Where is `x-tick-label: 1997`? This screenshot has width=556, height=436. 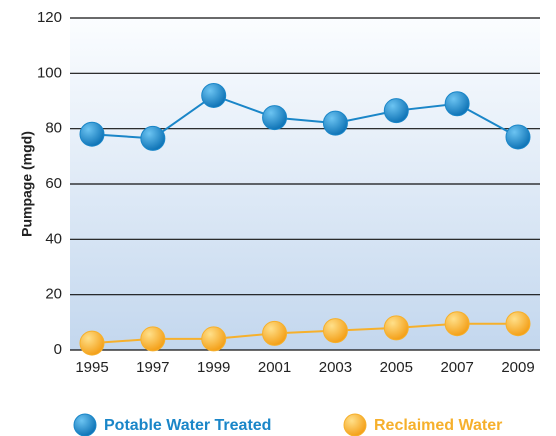
x-tick-label: 1997 is located at coordinates (152, 367).